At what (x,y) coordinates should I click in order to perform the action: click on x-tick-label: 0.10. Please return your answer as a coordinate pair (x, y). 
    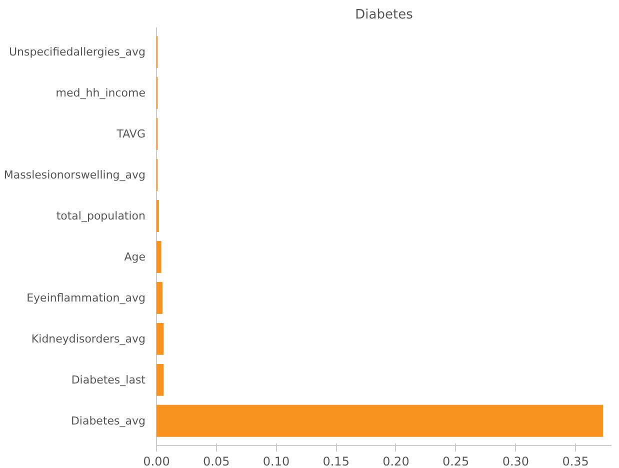
    Looking at the image, I should click on (276, 461).